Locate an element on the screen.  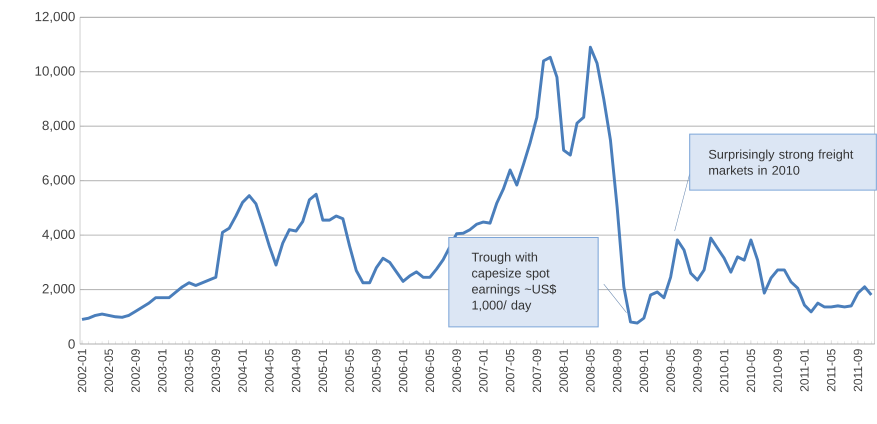
y-tick-label: 12,000 is located at coordinates (55, 17).